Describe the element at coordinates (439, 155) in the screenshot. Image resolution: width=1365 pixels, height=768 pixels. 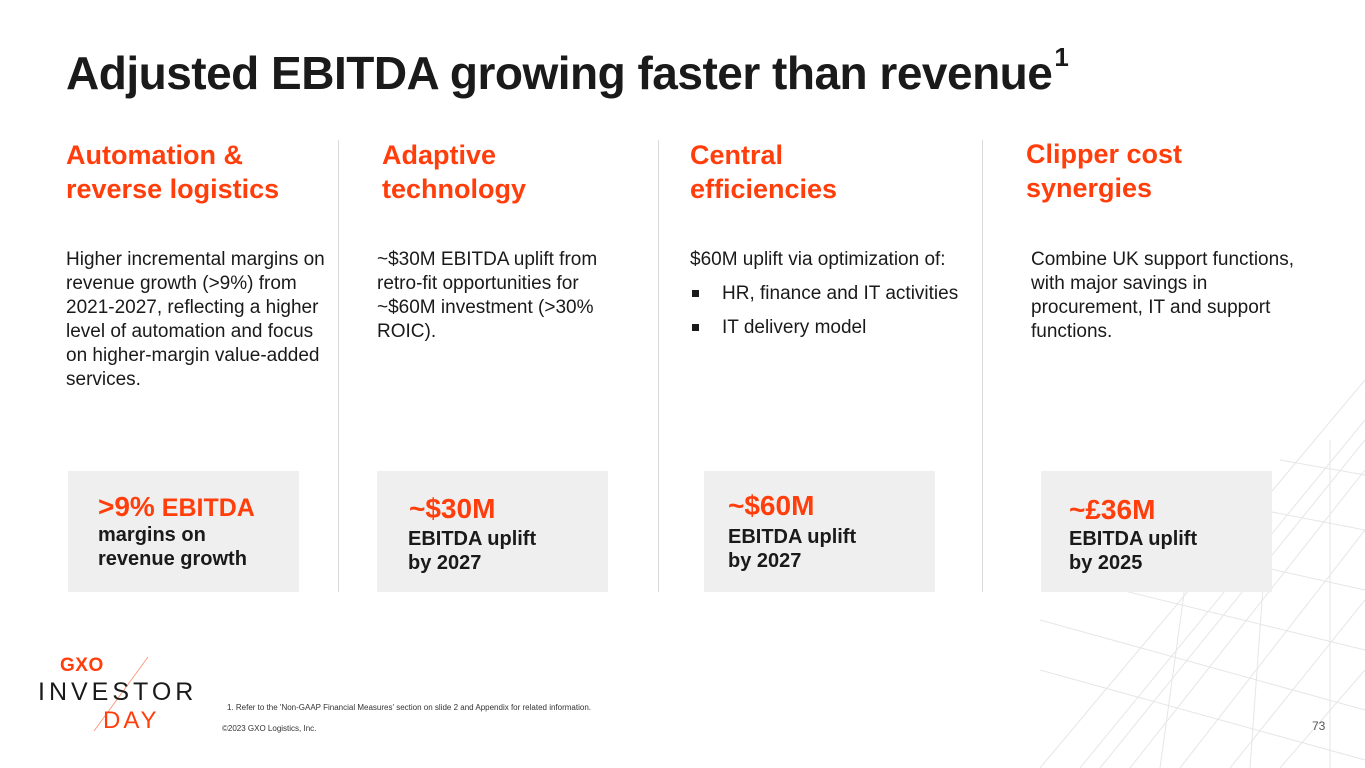
I see `column-2-heading-line-1: Adaptive` at that location.